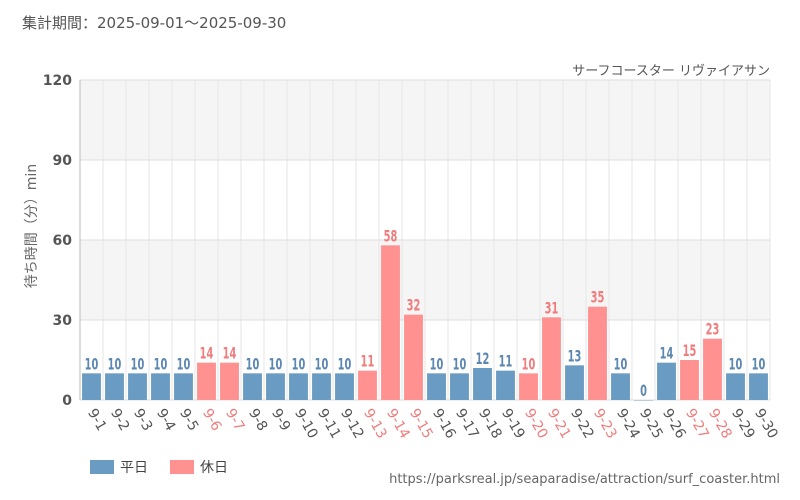 The image size is (800, 500). I want to click on chart-title: サーフコースター リヴァイアサン, so click(671, 71).